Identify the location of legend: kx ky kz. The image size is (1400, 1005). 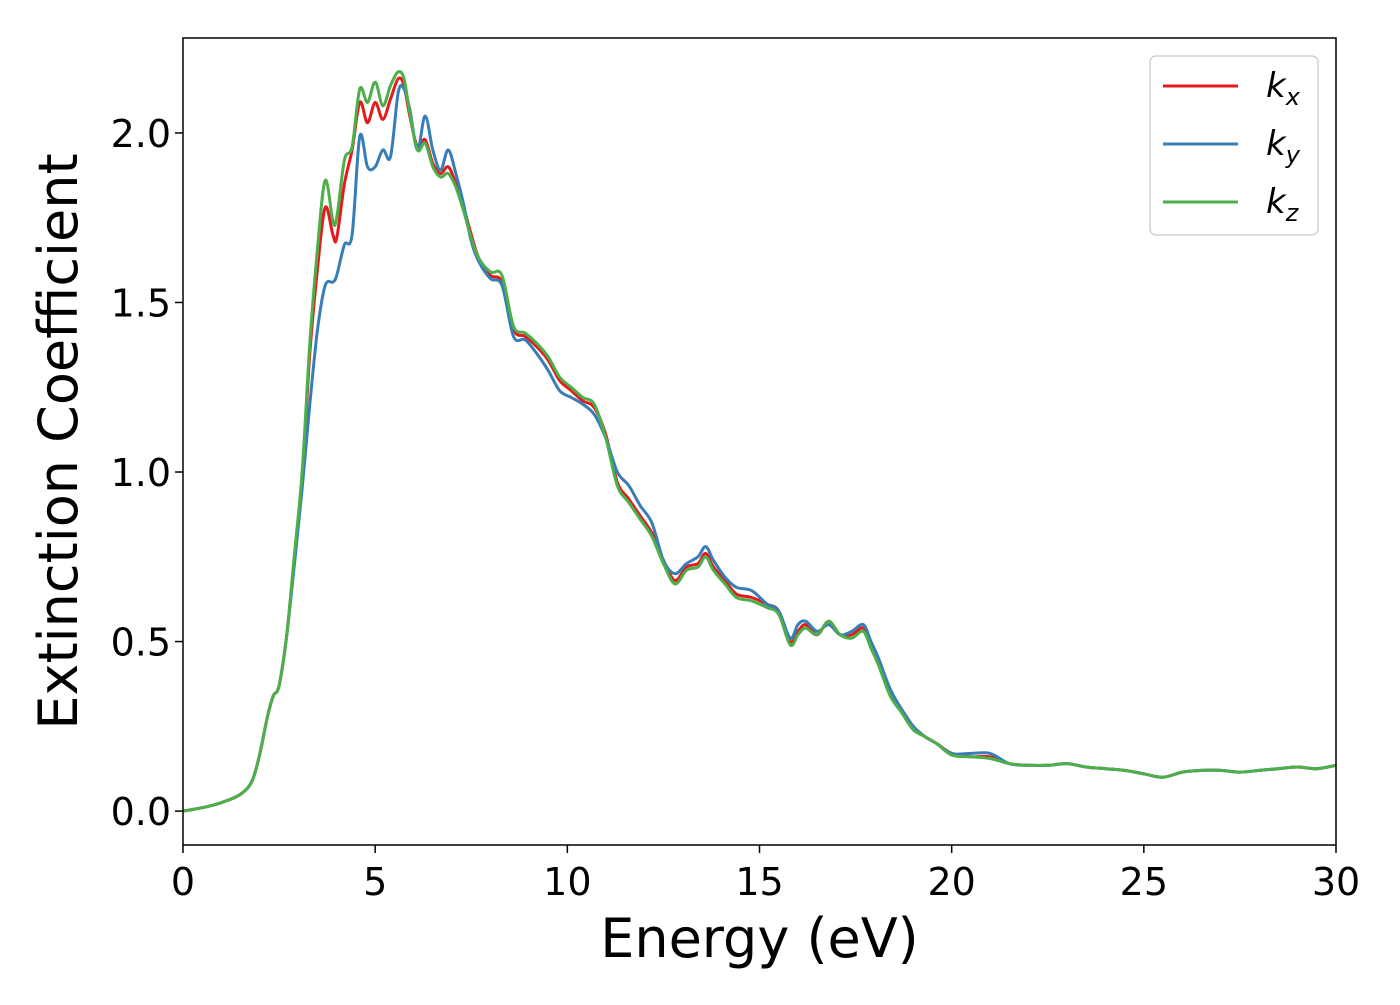
(1234, 145).